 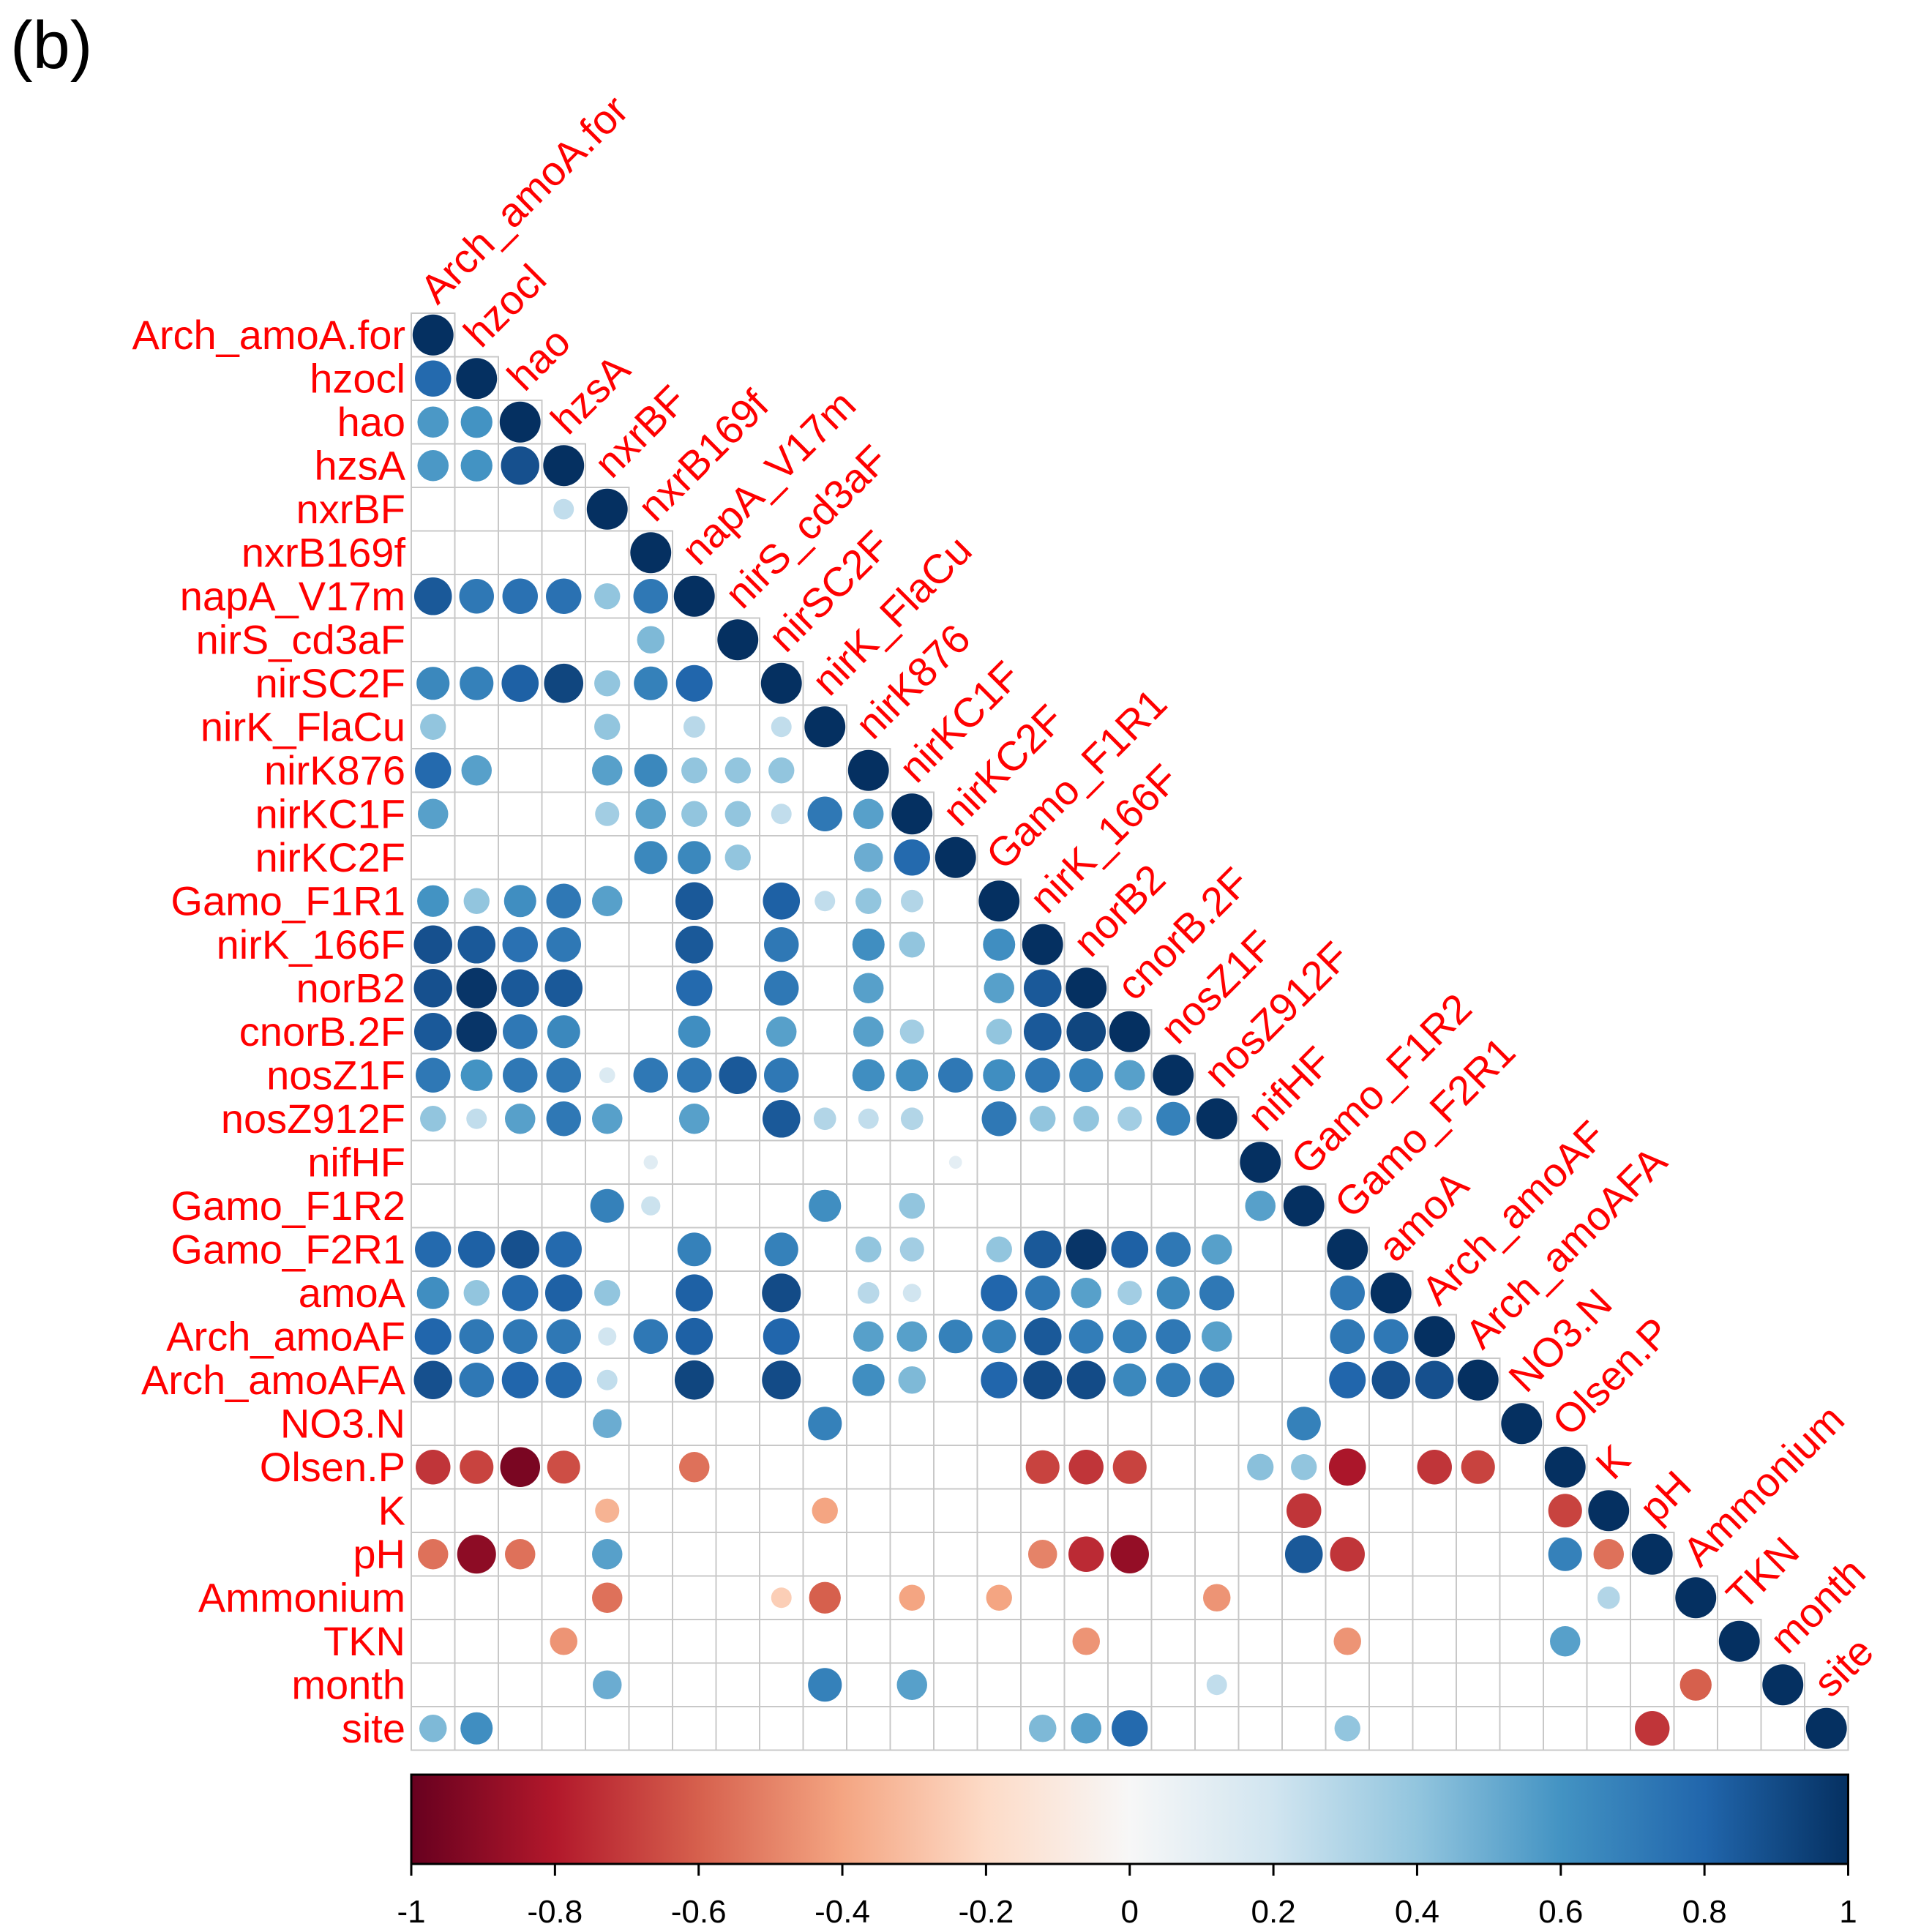 What do you see at coordinates (433, 465) in the screenshot?
I see `corr-point: hzsA / Arch_amoA.for` at bounding box center [433, 465].